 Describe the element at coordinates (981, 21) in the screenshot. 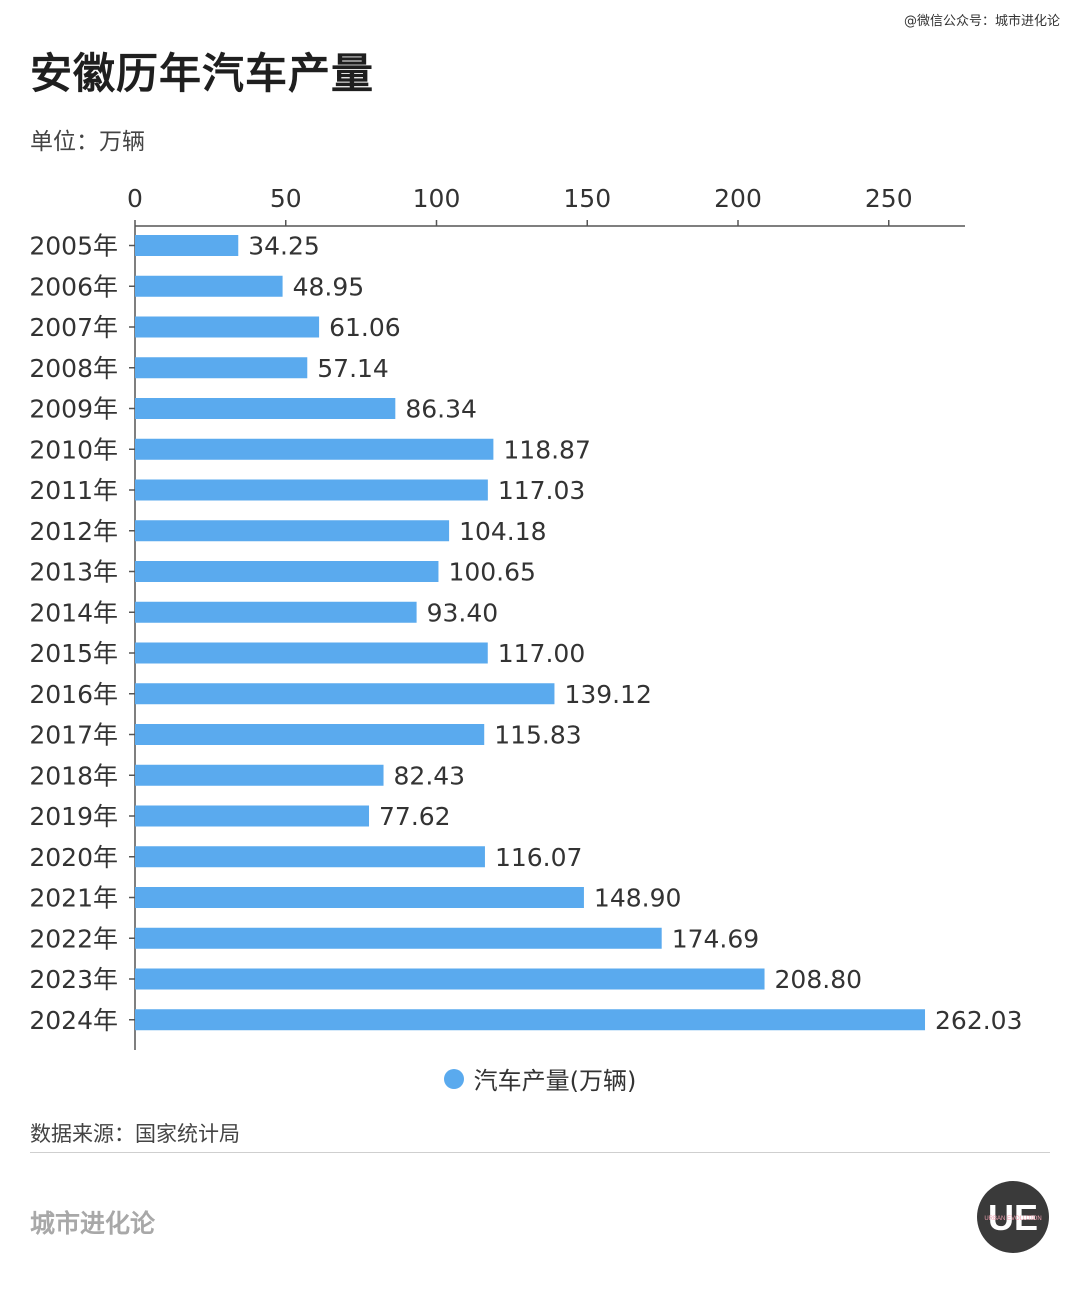

I see `wechat-credit: @微信公众号：城市进化论` at that location.